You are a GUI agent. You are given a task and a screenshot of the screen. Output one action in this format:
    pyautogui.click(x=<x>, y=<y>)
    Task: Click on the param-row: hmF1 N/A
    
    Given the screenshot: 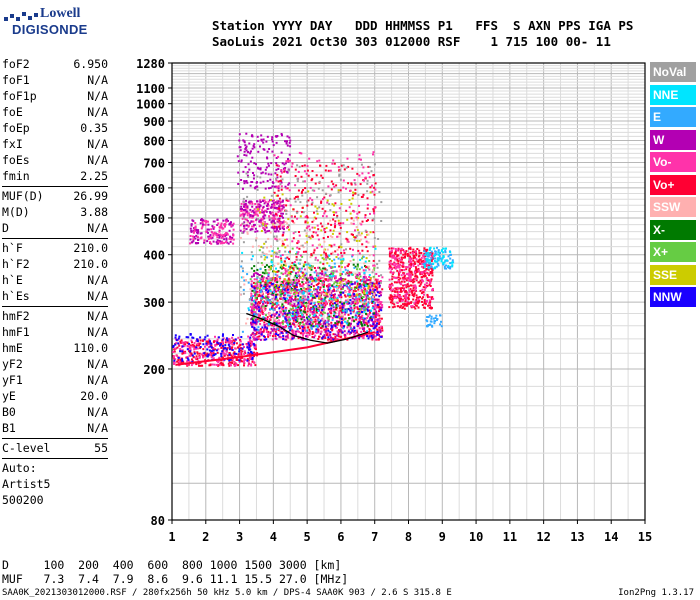 What is the action you would take?
    pyautogui.click(x=55, y=332)
    